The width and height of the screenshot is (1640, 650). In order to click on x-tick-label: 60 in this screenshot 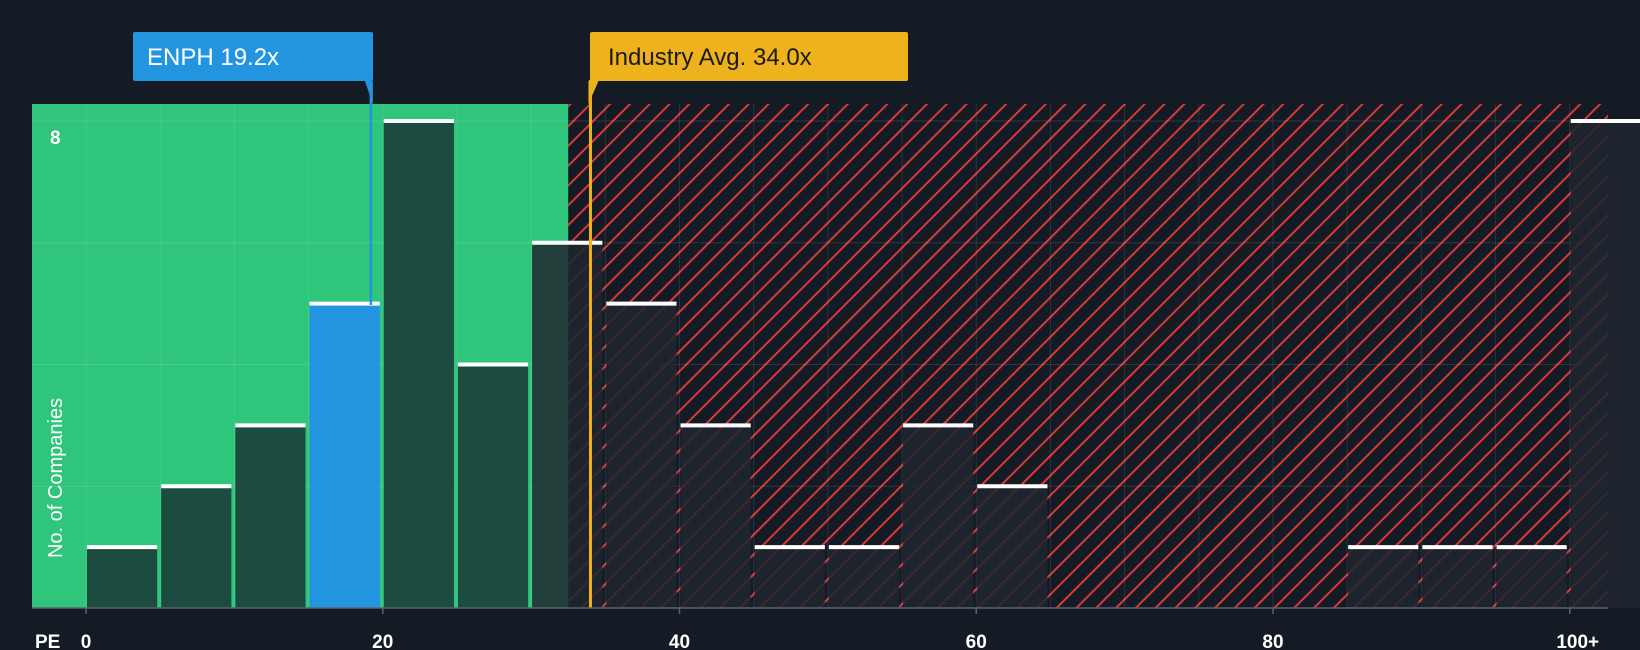, I will do `click(976, 641)`.